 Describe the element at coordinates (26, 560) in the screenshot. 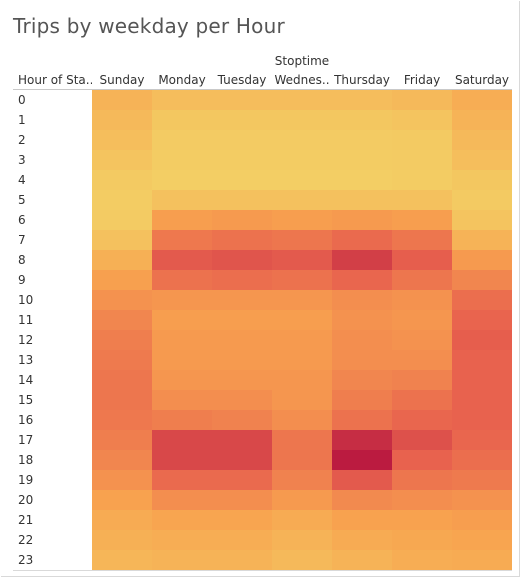

I see `row-label: 23` at that location.